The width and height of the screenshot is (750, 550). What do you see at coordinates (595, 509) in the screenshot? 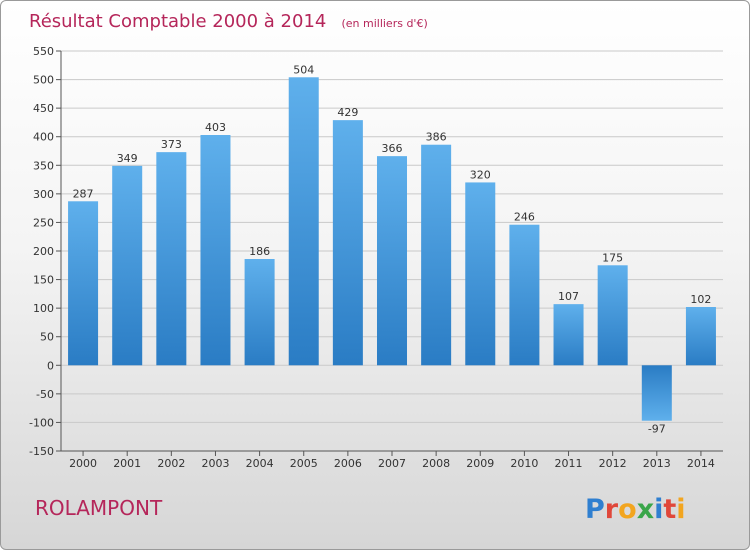
I see `logo-letter: P` at bounding box center [595, 509].